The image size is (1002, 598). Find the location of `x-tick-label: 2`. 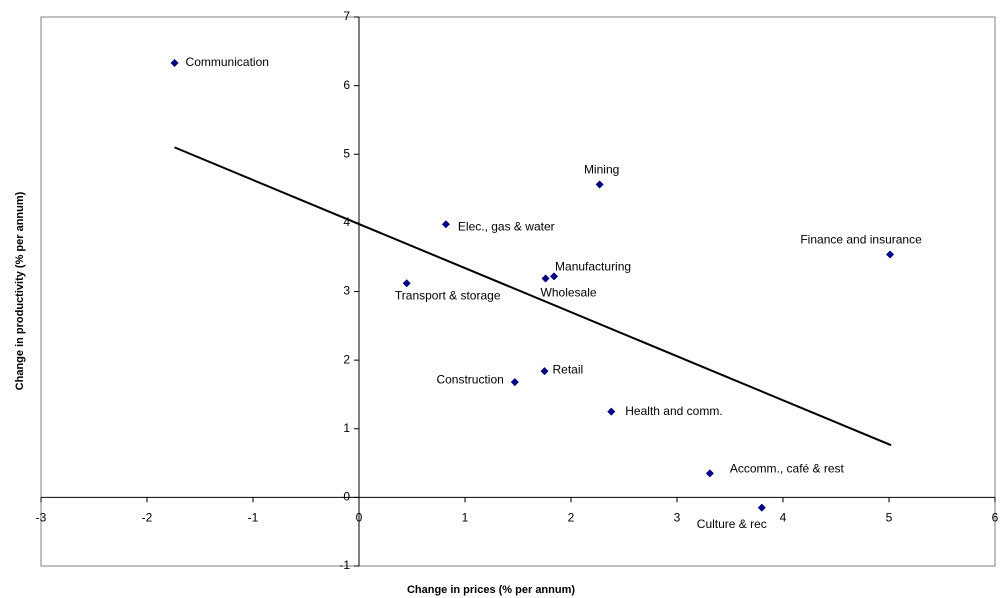

x-tick-label: 2 is located at coordinates (571, 518).